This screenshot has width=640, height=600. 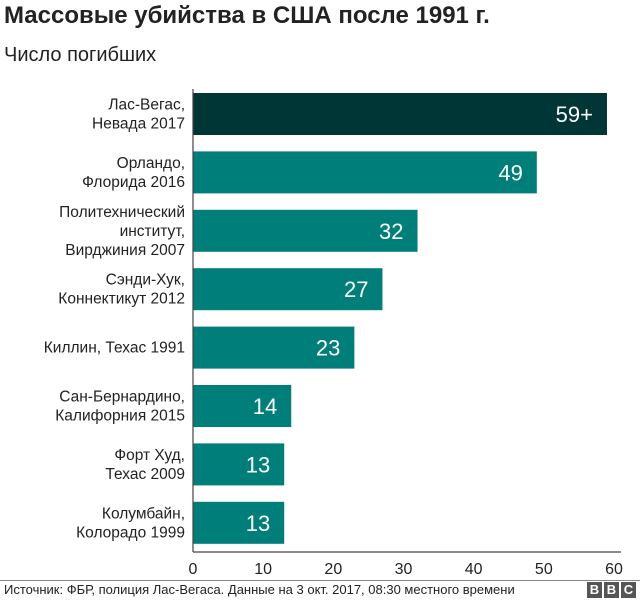 What do you see at coordinates (151, 163) in the screenshot?
I see `category-label: Орландо,` at bounding box center [151, 163].